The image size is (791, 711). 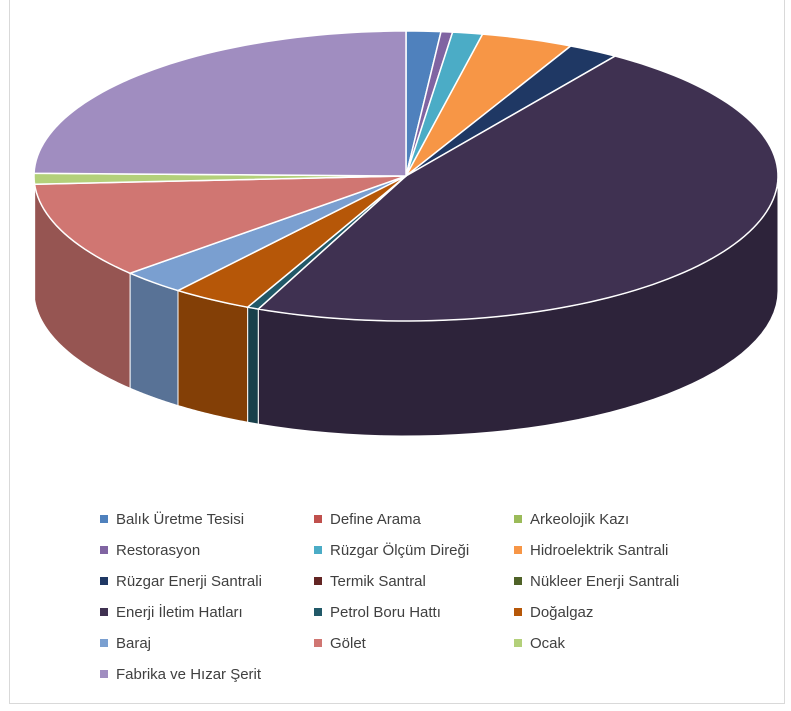 I want to click on legend-item-golet: Gölet, so click(x=414, y=643).